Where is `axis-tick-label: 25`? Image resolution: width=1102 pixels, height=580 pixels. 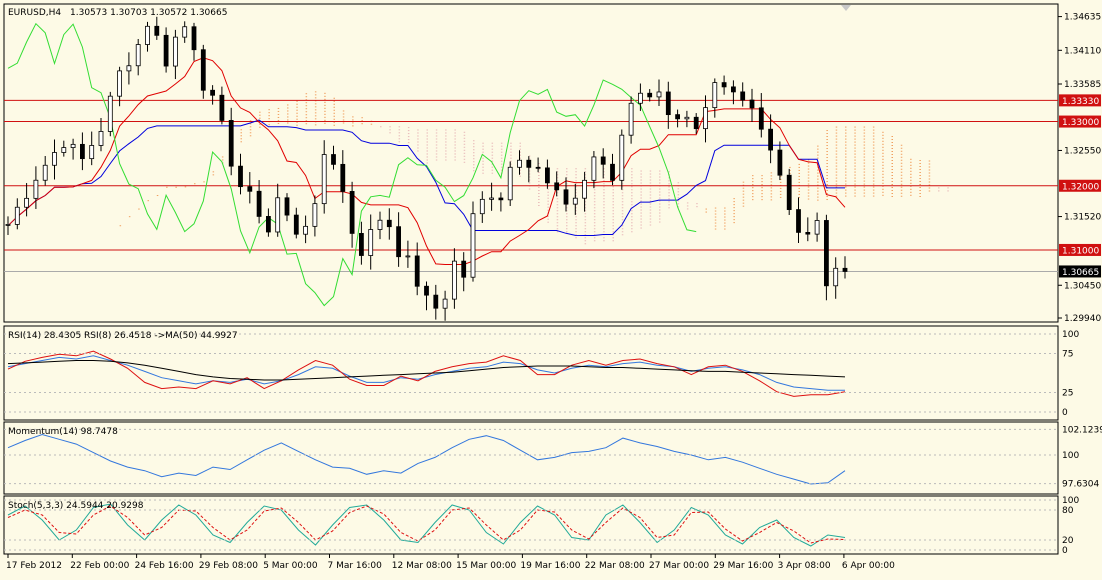
axis-tick-label: 25 is located at coordinates (1067, 394).